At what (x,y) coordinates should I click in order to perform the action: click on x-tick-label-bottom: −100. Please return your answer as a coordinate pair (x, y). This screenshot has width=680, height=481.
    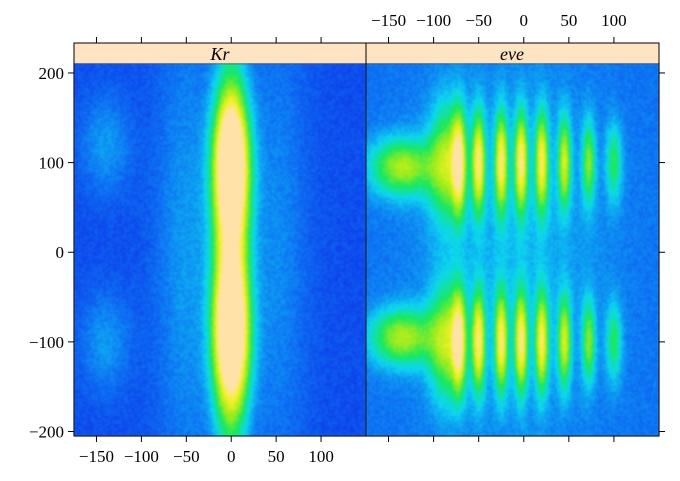
    Looking at the image, I should click on (141, 456).